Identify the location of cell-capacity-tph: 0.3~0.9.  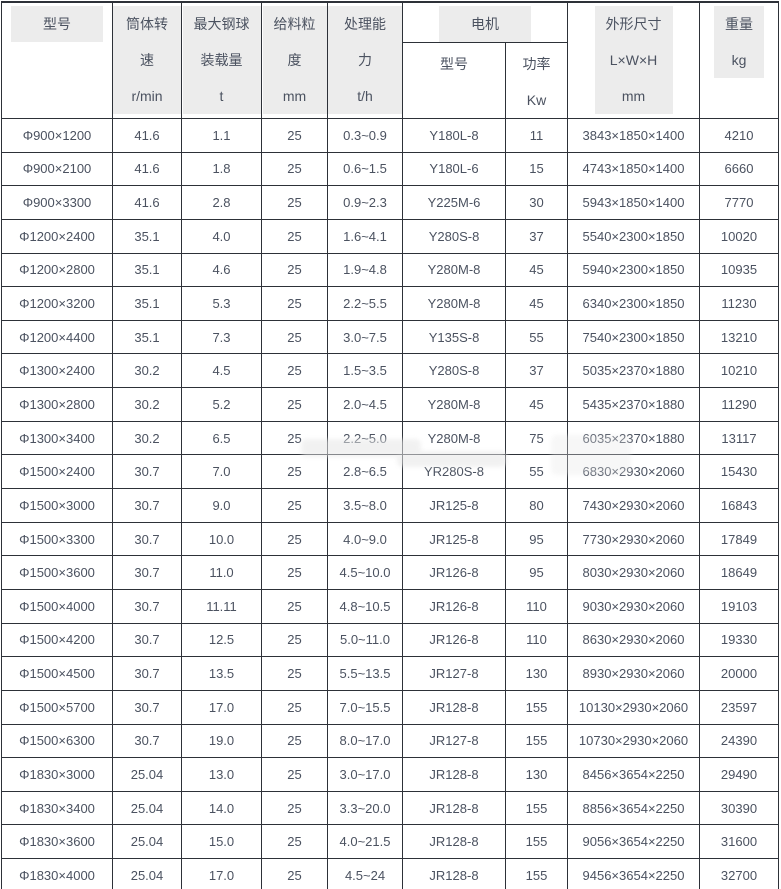
(365, 135).